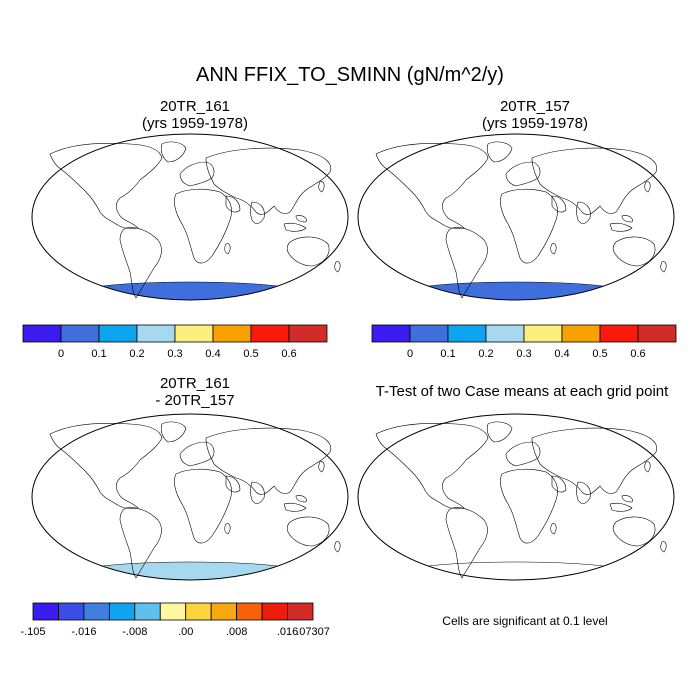  What do you see at coordinates (561, 354) in the screenshot?
I see `colorbar-case2-label: 0.4` at bounding box center [561, 354].